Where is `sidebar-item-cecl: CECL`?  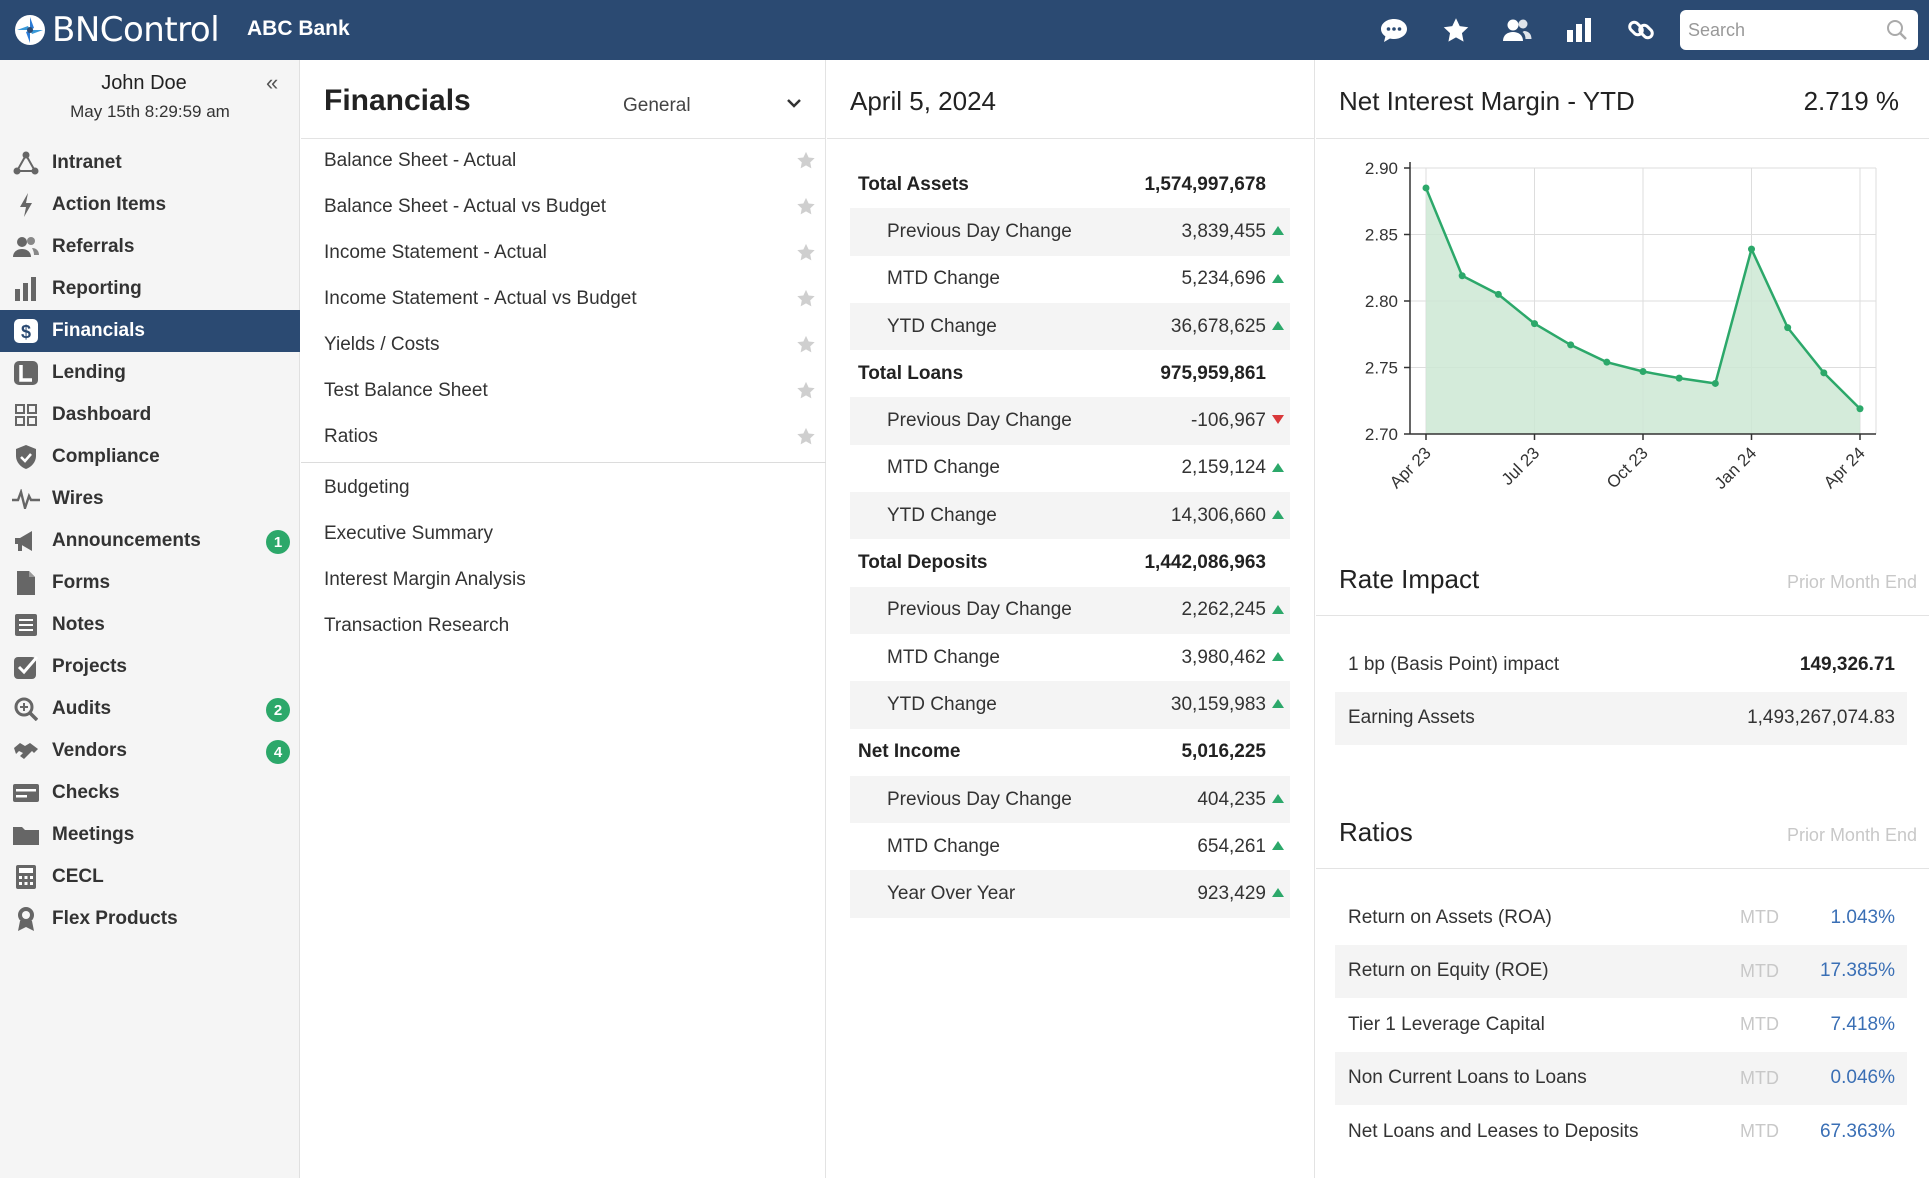
sidebar-item-cecl: CECL is located at coordinates (150, 877).